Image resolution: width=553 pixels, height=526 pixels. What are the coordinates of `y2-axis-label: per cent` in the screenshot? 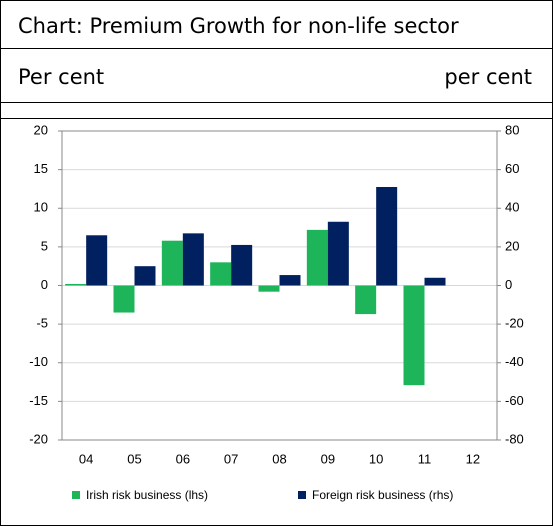 It's located at (488, 77).